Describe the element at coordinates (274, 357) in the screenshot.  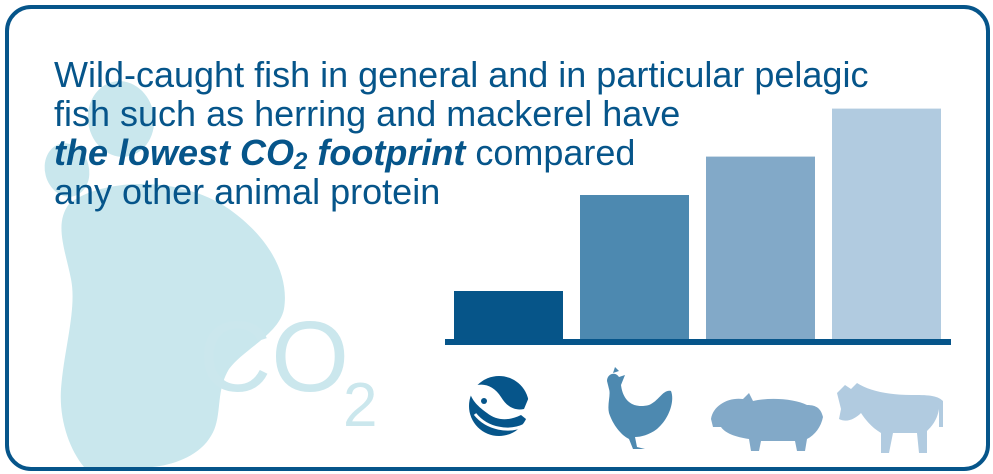
I see `co2-watermark: CO` at that location.